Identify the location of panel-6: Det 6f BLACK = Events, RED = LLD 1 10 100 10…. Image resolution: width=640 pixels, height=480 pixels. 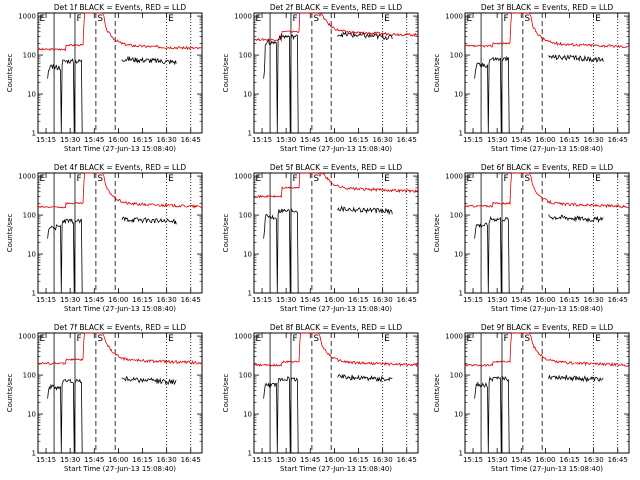
(531, 238).